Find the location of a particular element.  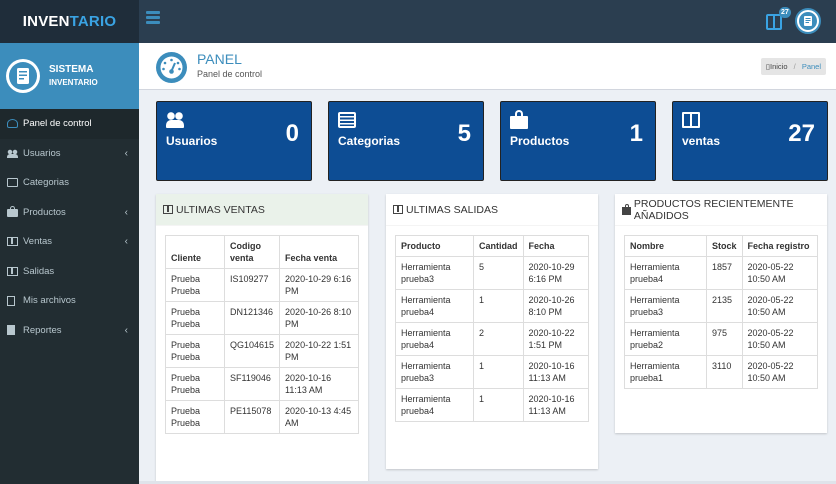

brand-text-part1: INVEN is located at coordinates (46, 21).